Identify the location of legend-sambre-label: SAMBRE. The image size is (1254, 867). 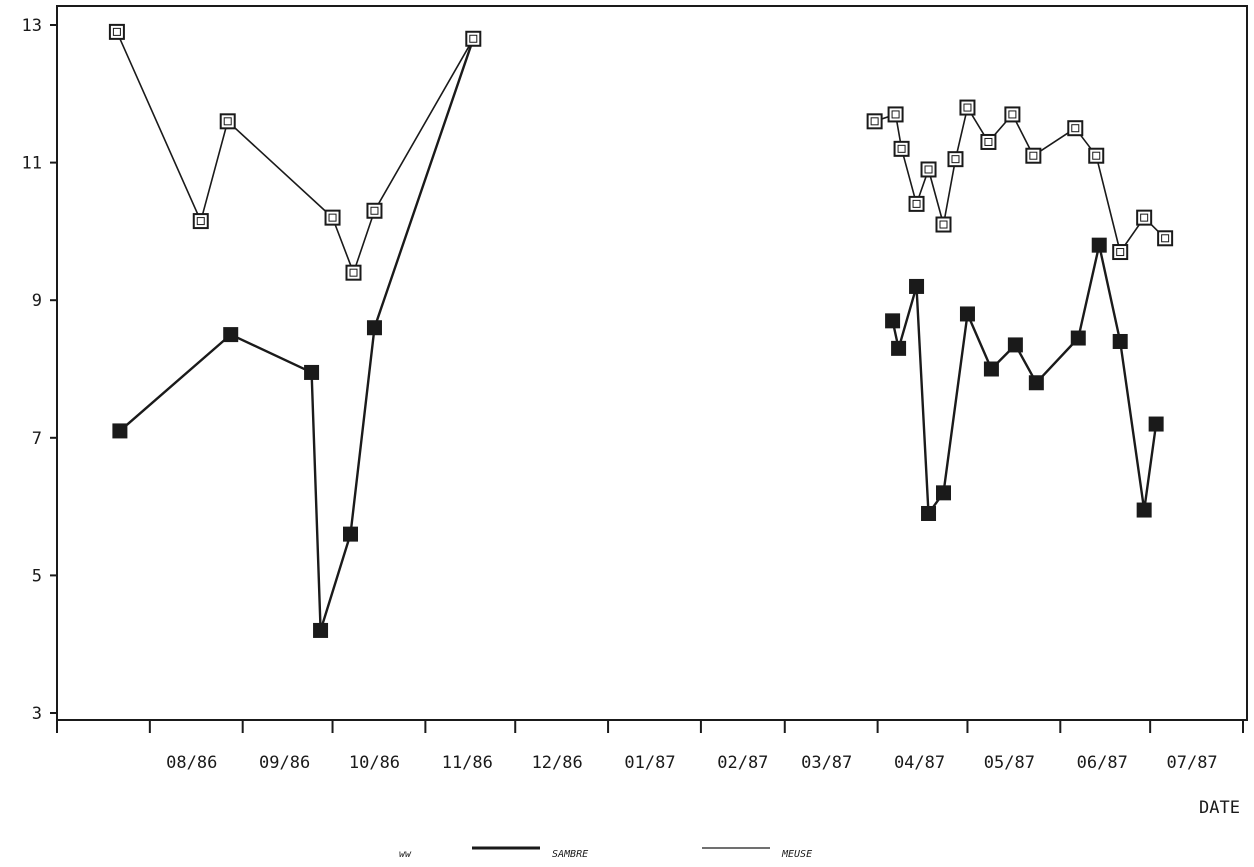
(570, 854).